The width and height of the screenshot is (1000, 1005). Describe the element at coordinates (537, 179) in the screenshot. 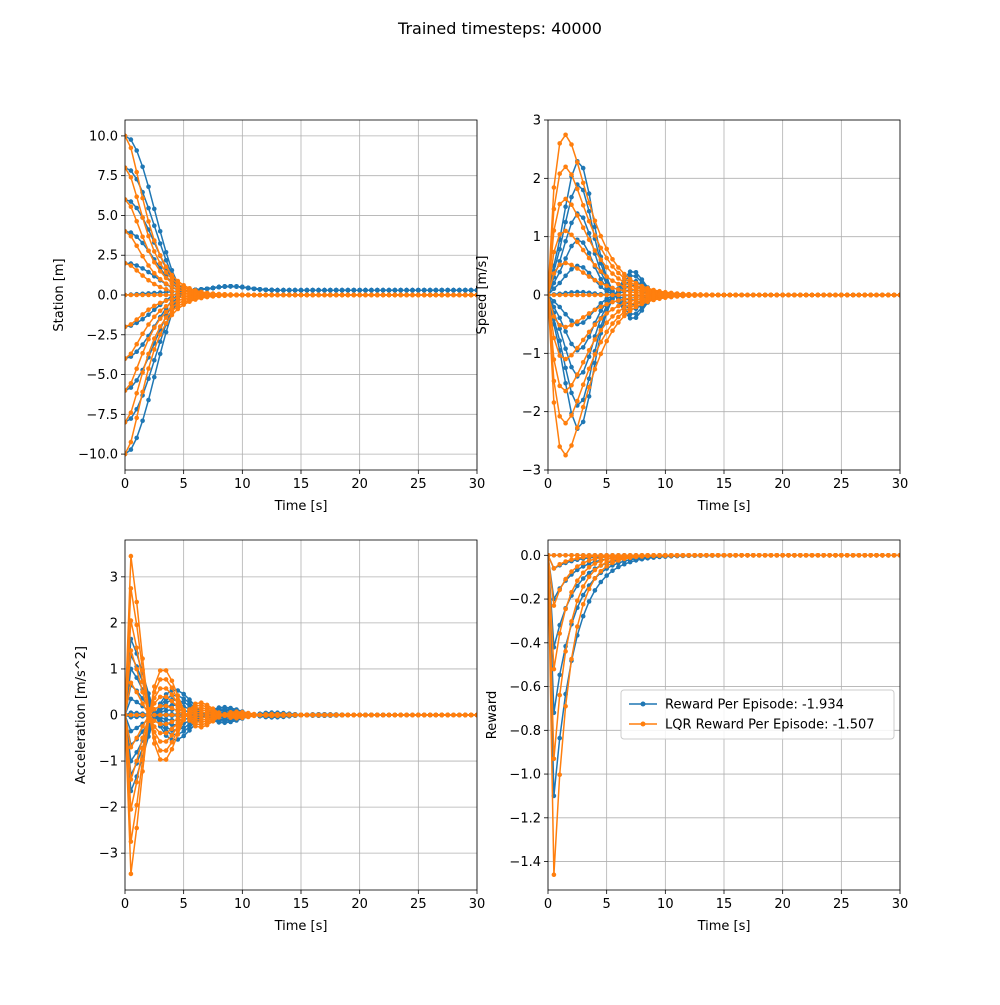

I see `y-tick-label: 2` at that location.